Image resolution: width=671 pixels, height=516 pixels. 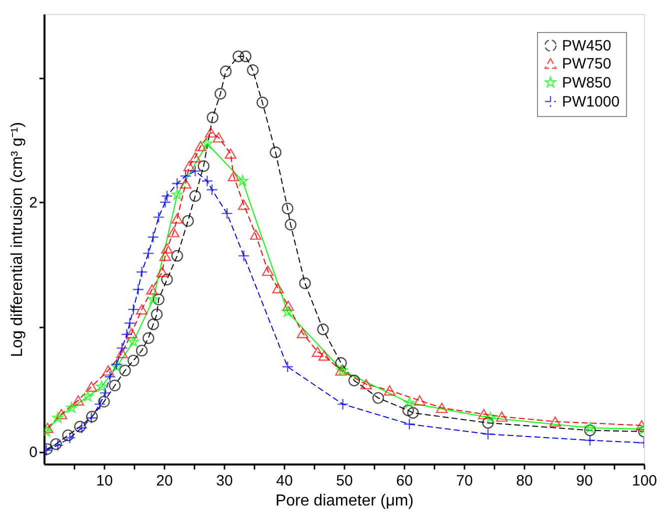 What do you see at coordinates (344, 481) in the screenshot?
I see `x-tick-label: 50` at bounding box center [344, 481].